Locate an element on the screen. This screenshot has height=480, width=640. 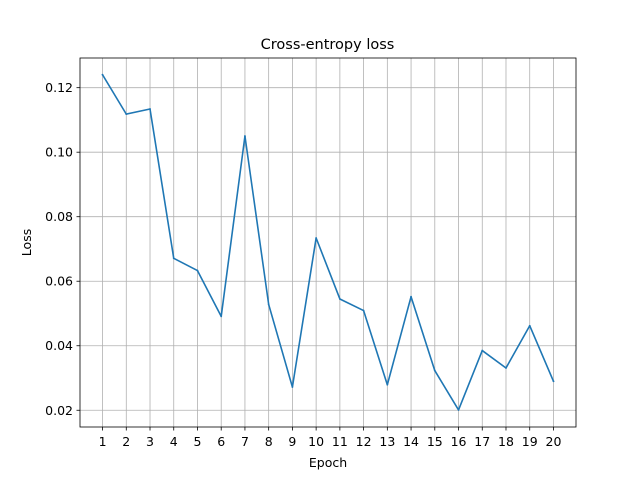
x-tick-label: 6 is located at coordinates (221, 441).